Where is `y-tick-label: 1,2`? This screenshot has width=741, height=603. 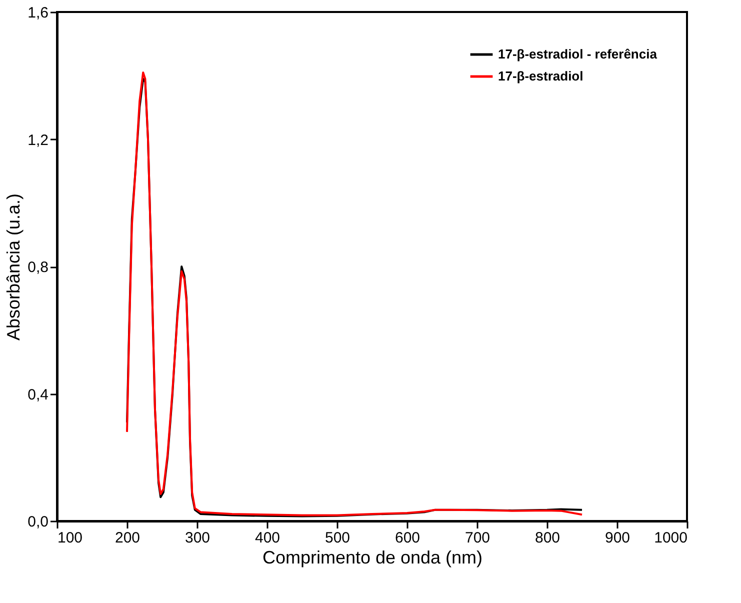
y-tick-label: 1,2 is located at coordinates (38, 140).